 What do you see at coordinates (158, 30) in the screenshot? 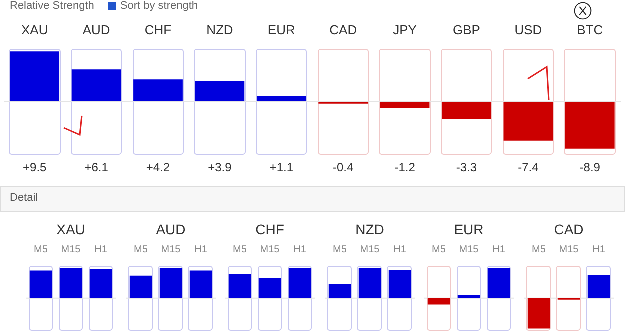
I see `x-tick-label: CHF` at bounding box center [158, 30].